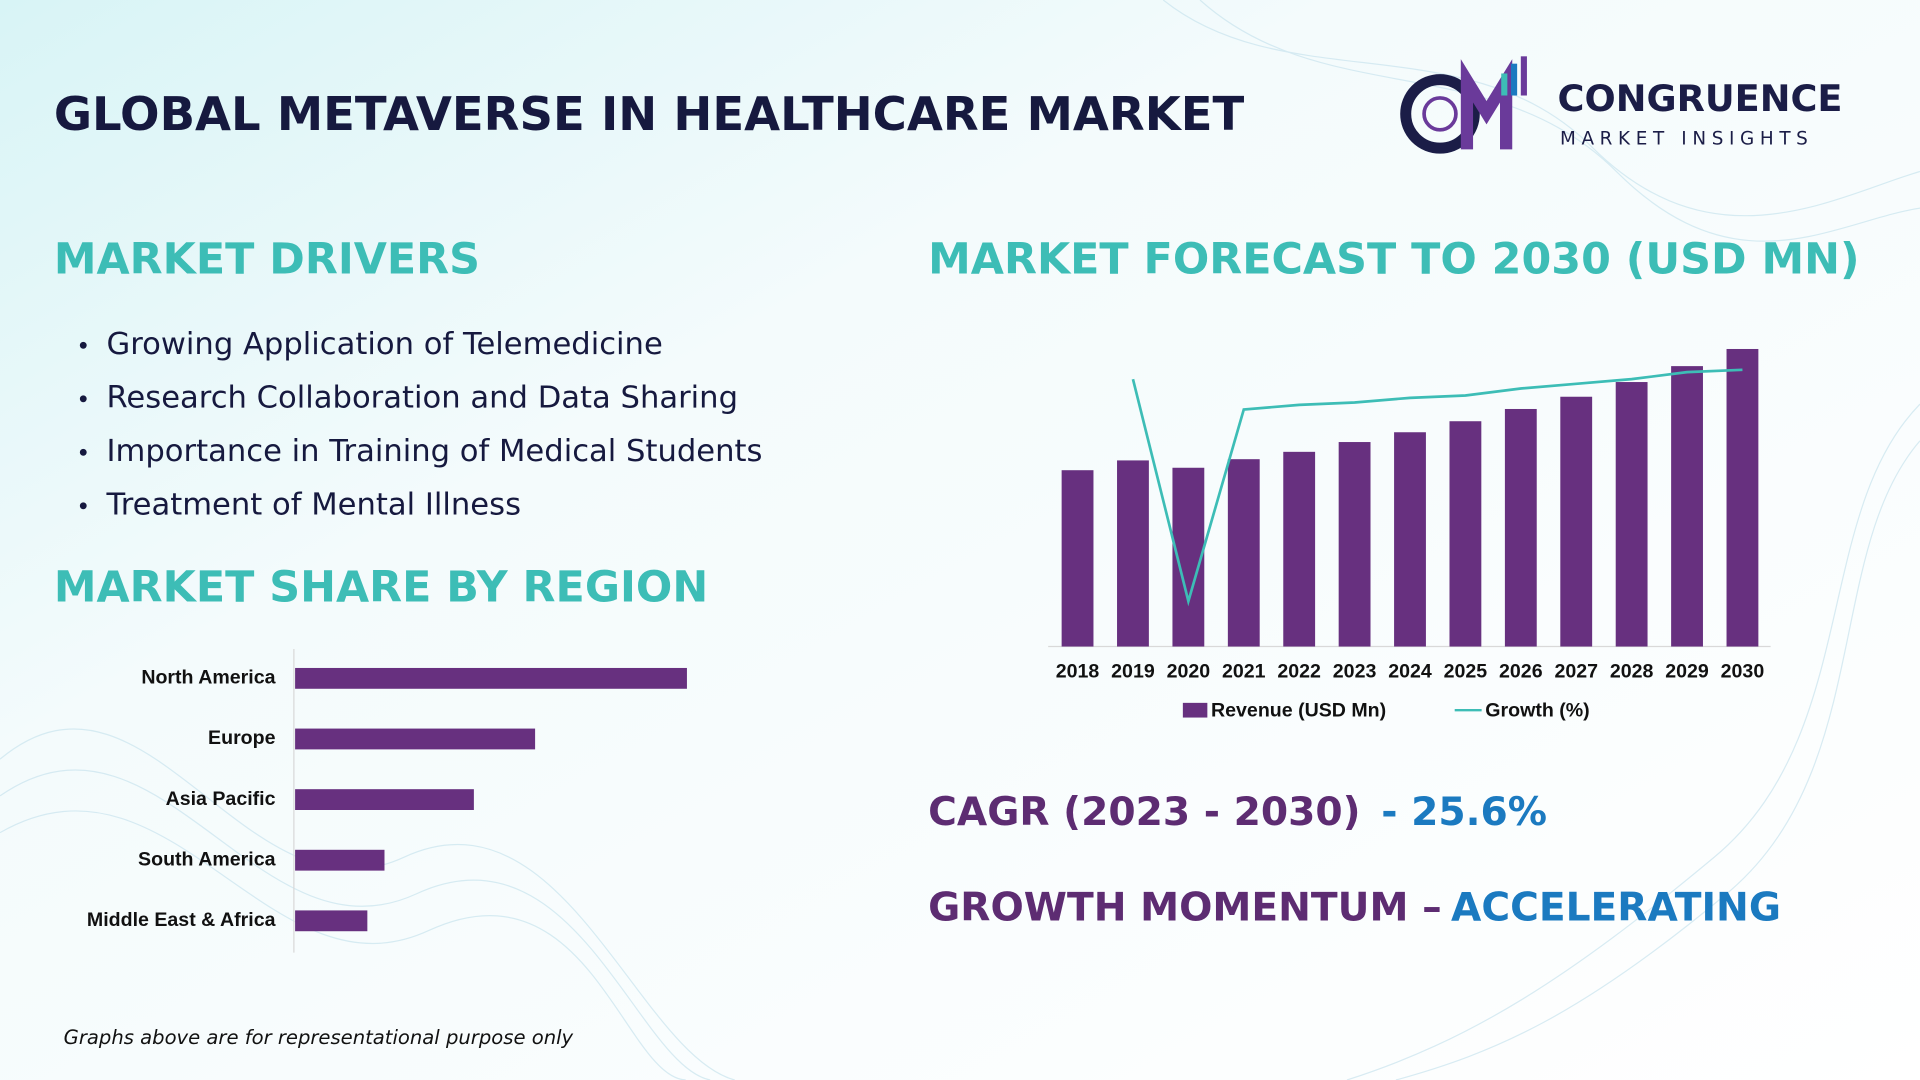  I want to click on logo-name: CONGRUENCE, so click(1700, 98).